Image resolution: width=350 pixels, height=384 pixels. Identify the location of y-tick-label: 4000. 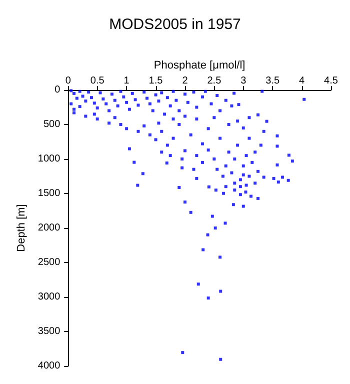
(49, 366).